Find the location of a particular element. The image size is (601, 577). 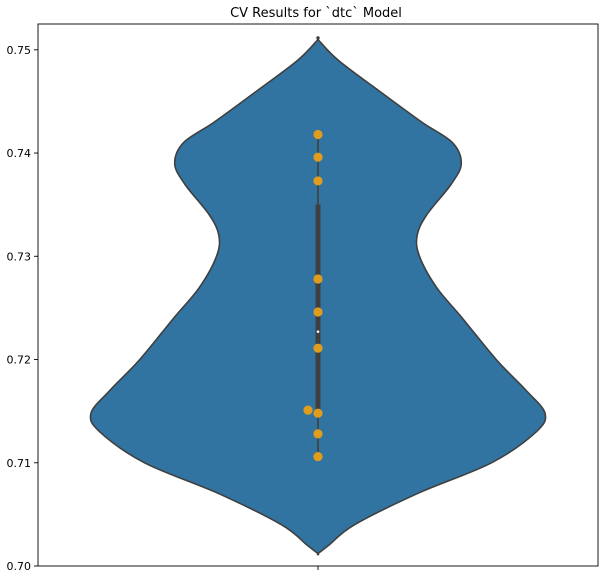

chart-title: CV Results for `dtc` Model is located at coordinates (316, 13).